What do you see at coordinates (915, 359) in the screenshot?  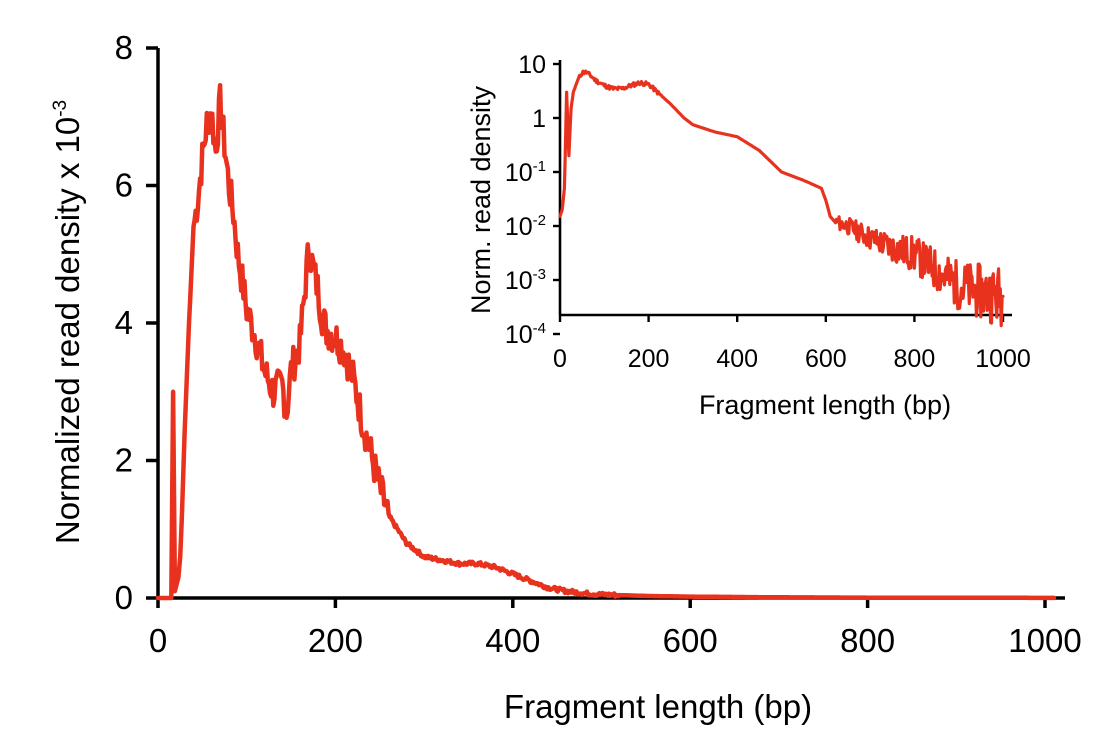 I see `inset-x-tick-label: 800` at bounding box center [915, 359].